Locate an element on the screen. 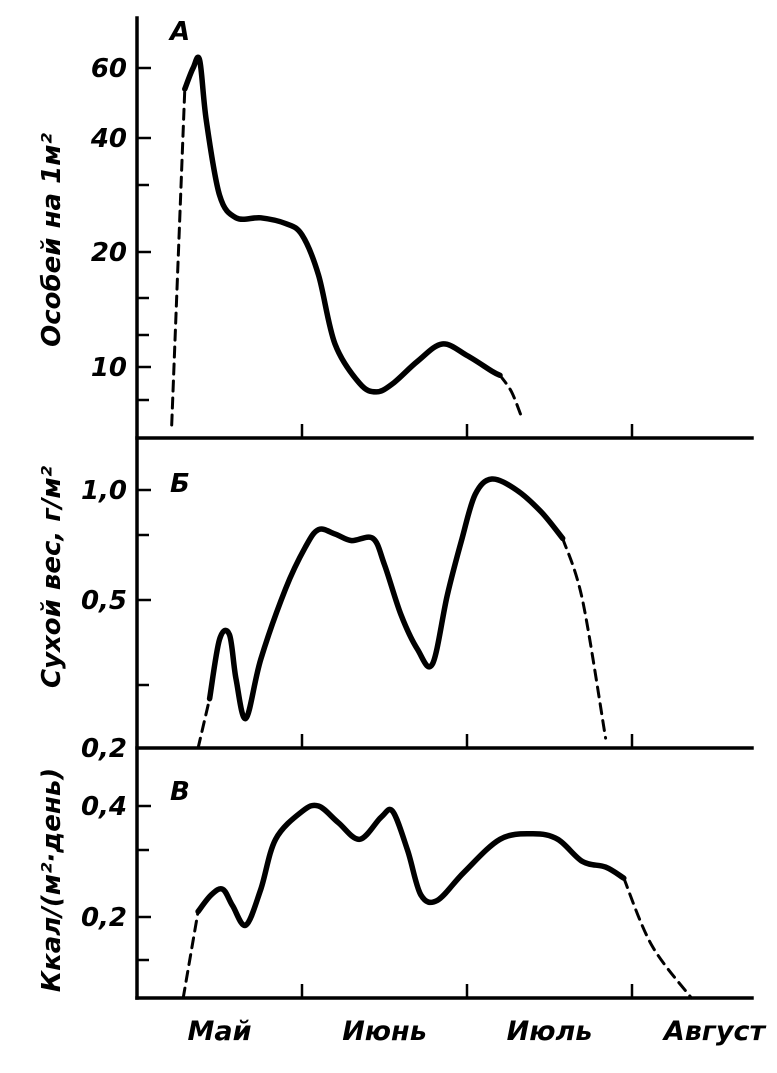 The height and width of the screenshot is (1073, 777). y-tick-label-0-1: 20 is located at coordinates (109, 253).